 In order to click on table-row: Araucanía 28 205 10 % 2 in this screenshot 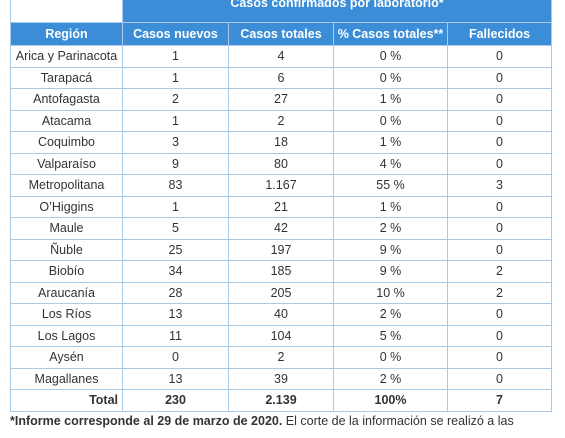, I will do `click(281, 292)`.